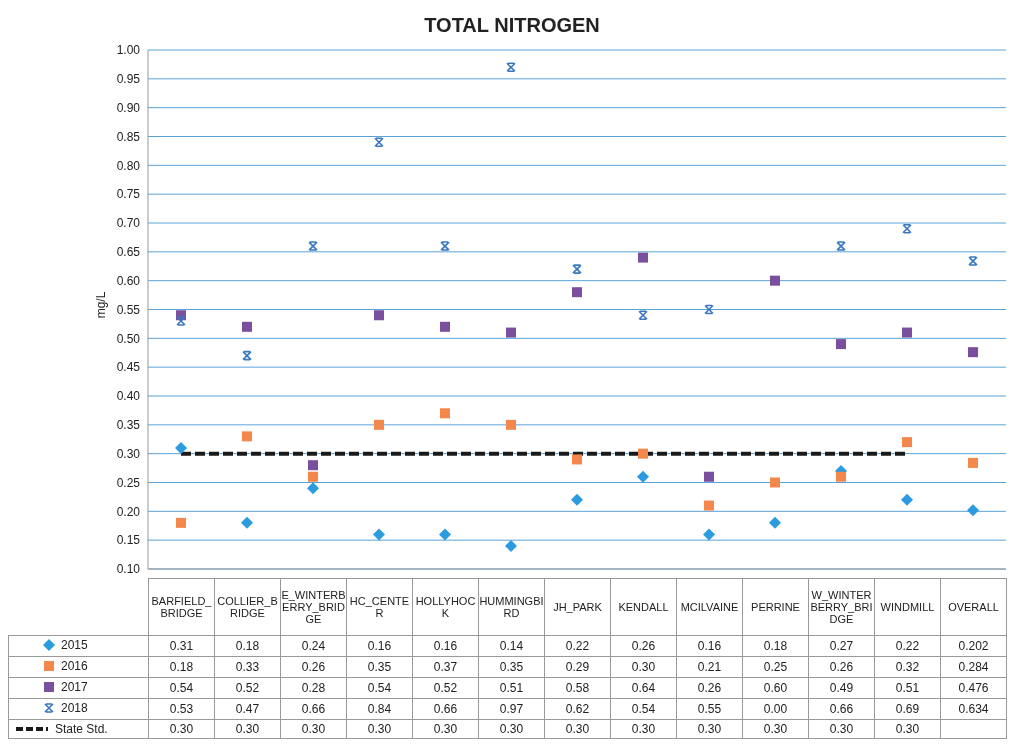  I want to click on data-label: 0.22, so click(907, 646).